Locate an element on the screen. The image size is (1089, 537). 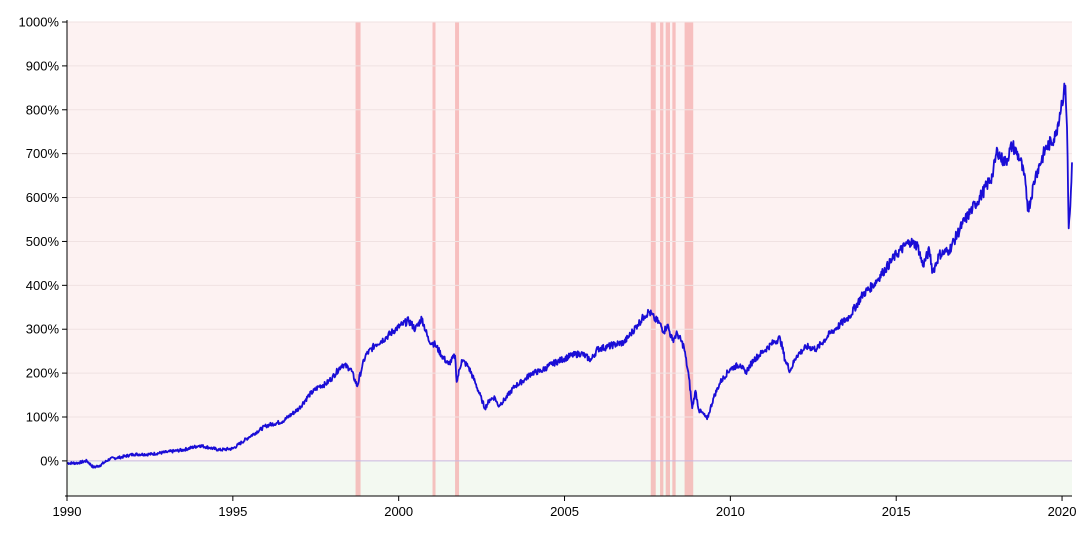
y-tick-label: 200% is located at coordinates (43, 373).